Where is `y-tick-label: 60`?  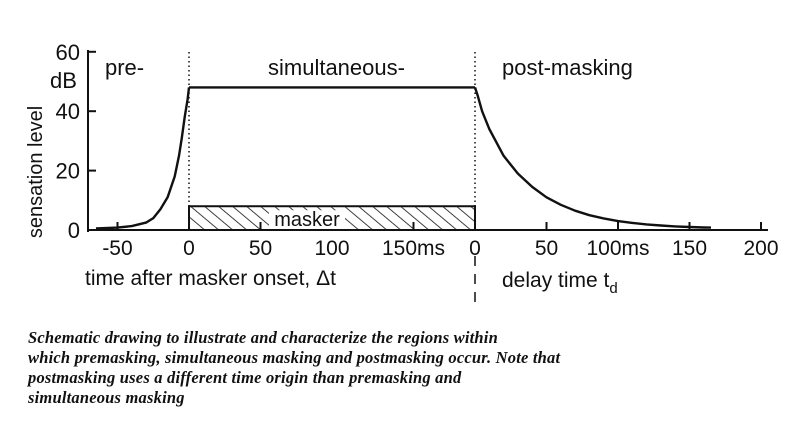 y-tick-label: 60 is located at coordinates (68, 52).